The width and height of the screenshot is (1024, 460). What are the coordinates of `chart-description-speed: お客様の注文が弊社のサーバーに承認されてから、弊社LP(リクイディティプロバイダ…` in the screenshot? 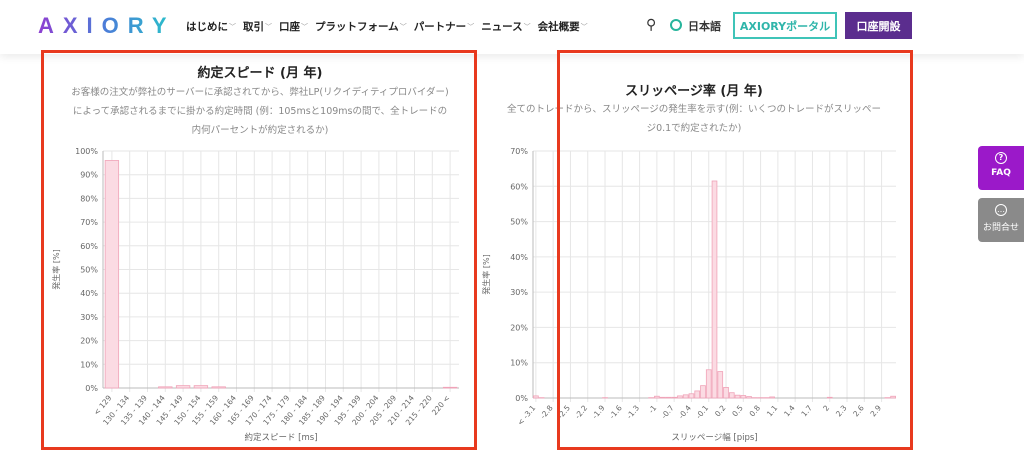 It's located at (260, 111).